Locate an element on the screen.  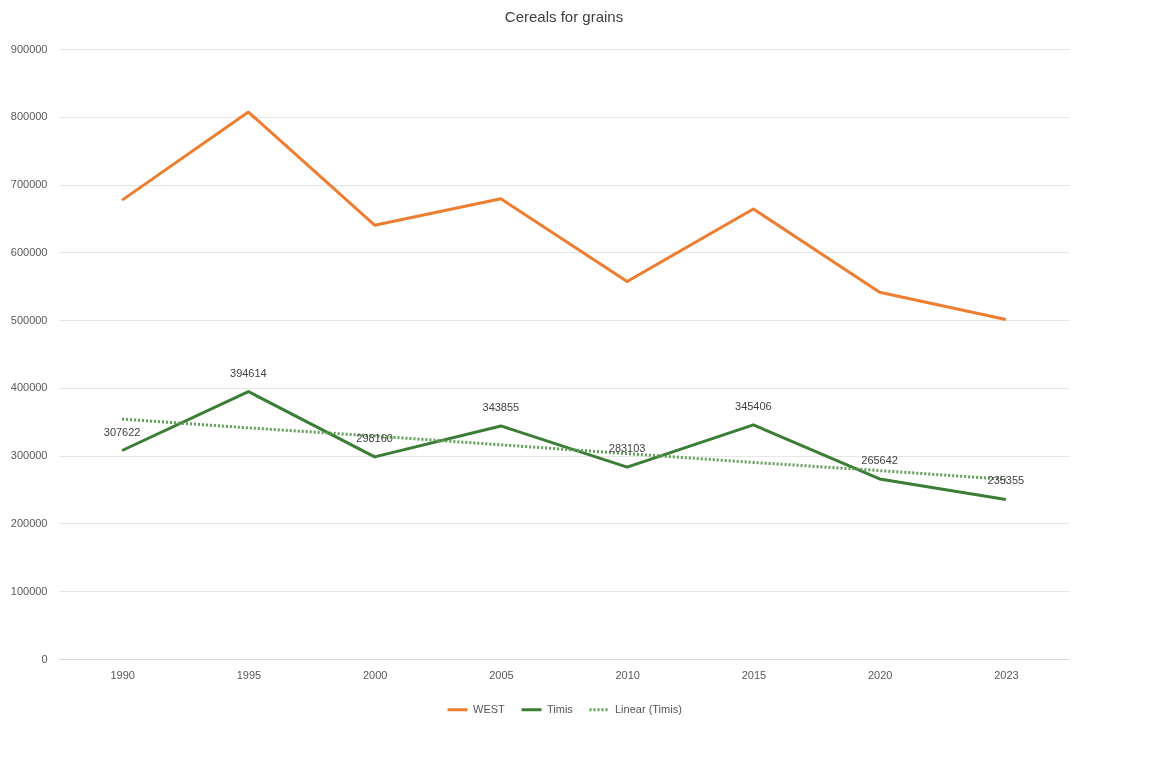
data-label: 265642 is located at coordinates (879, 459).